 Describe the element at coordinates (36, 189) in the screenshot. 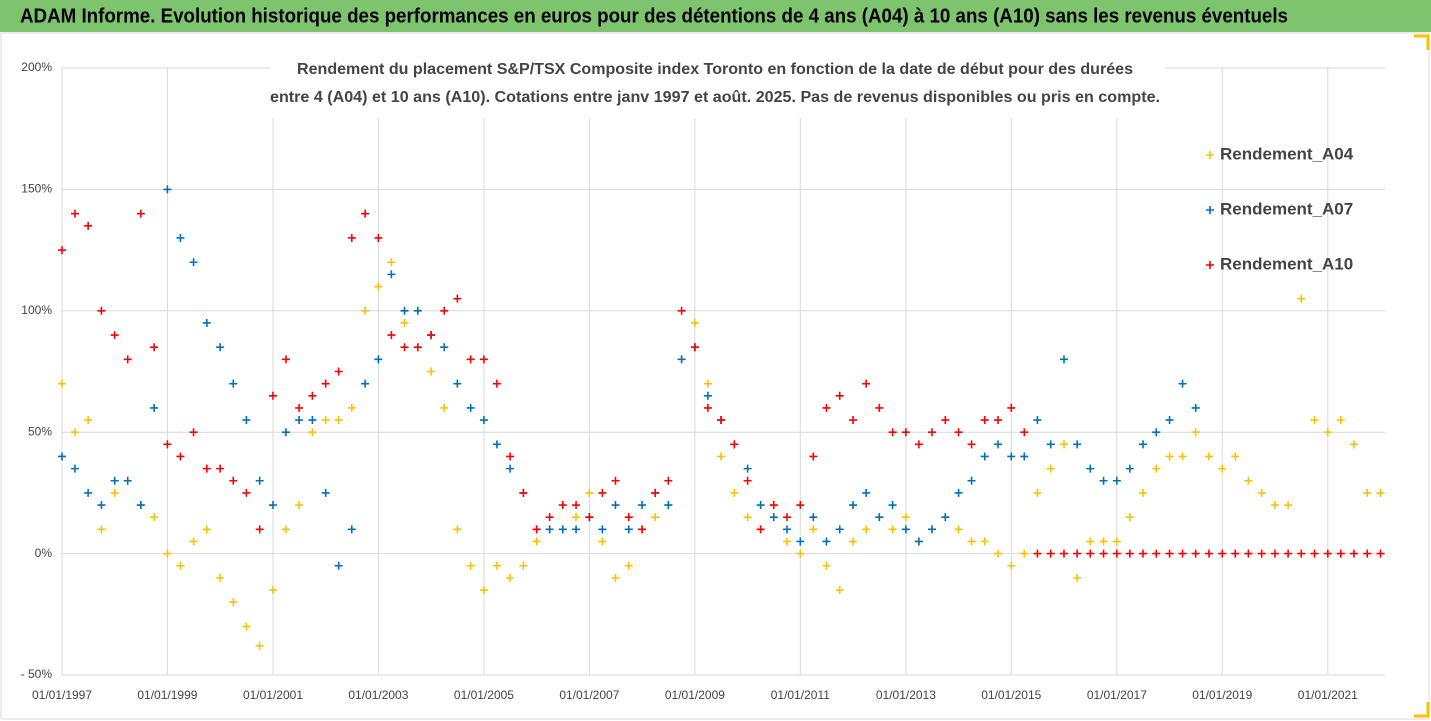

I see `y-tick-label: 150%` at that location.